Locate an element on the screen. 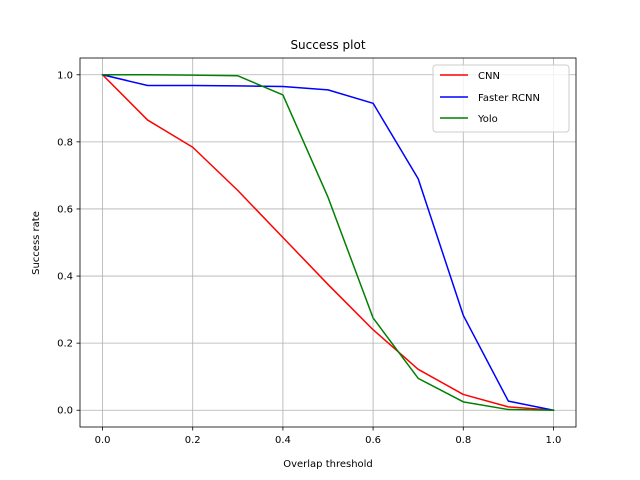 The height and width of the screenshot is (480, 640). x-tick-label: 1.0 is located at coordinates (554, 440).